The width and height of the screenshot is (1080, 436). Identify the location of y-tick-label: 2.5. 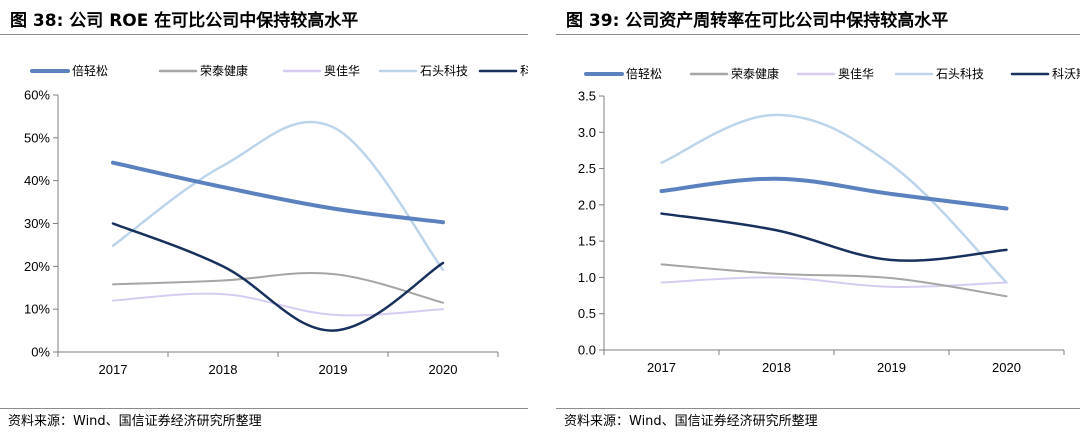
(587, 168).